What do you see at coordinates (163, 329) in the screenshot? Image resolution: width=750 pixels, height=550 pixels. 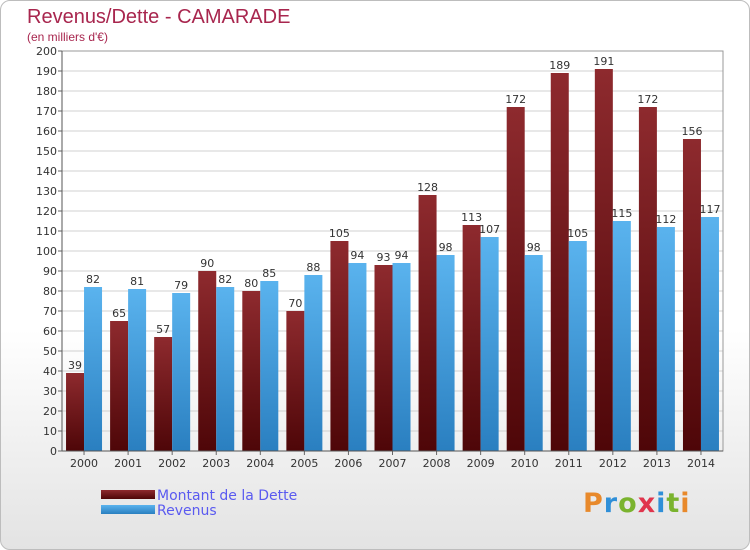 I see `debt-value-label: 57` at bounding box center [163, 329].